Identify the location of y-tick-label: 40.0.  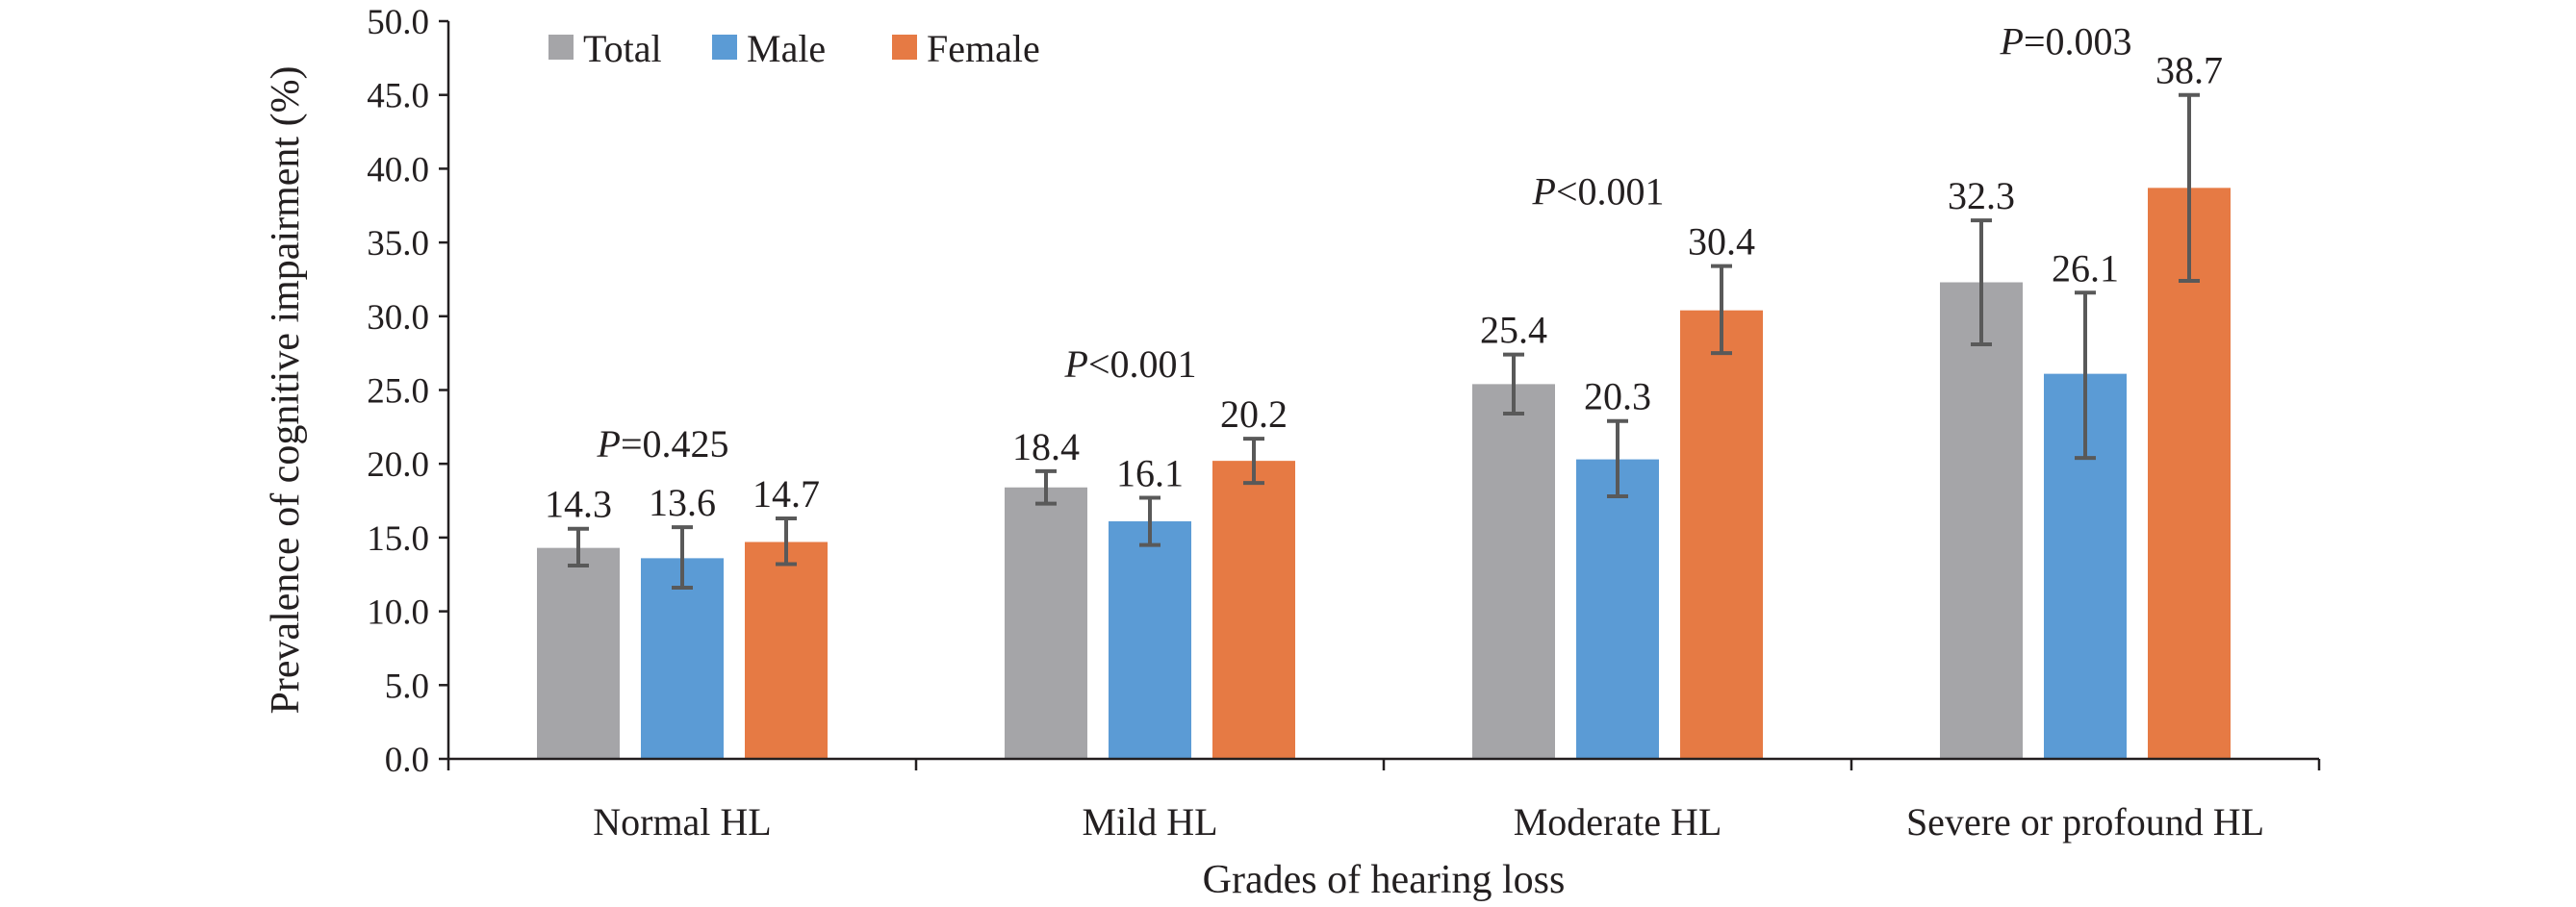
(398, 169).